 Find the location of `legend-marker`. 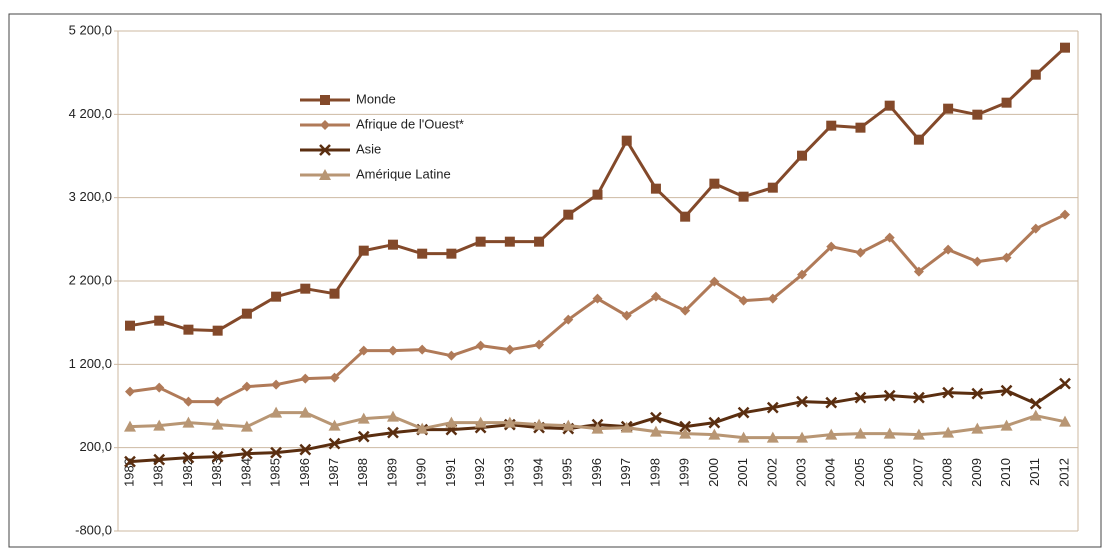

legend-marker is located at coordinates (325, 150).